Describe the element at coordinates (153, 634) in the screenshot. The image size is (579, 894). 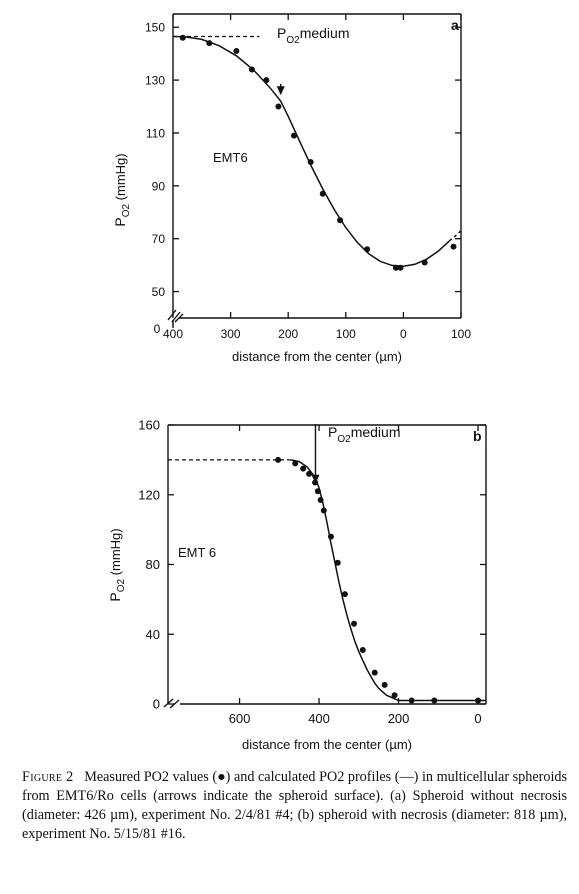
I see `y-tick-label: 40` at that location.